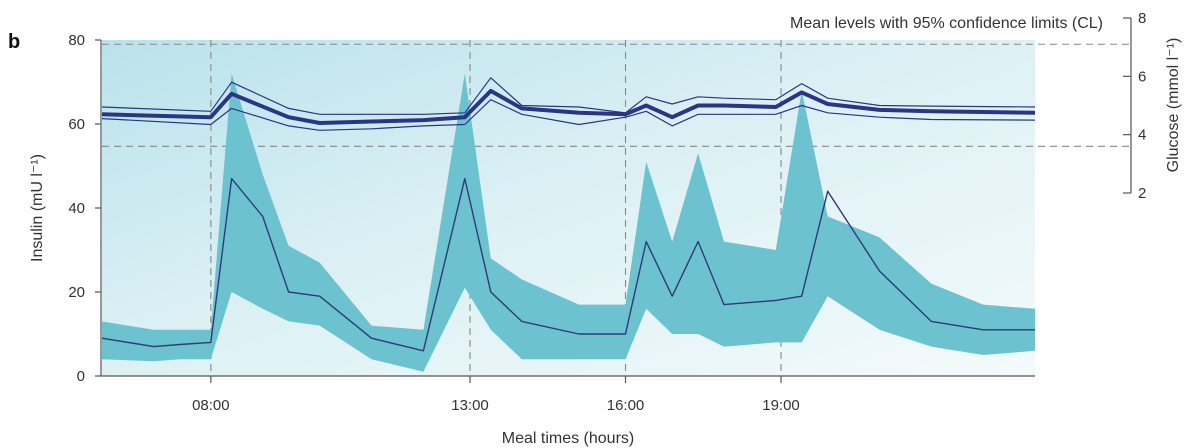  I want to click on glucose-tick-label-4: 4, so click(1142, 135).